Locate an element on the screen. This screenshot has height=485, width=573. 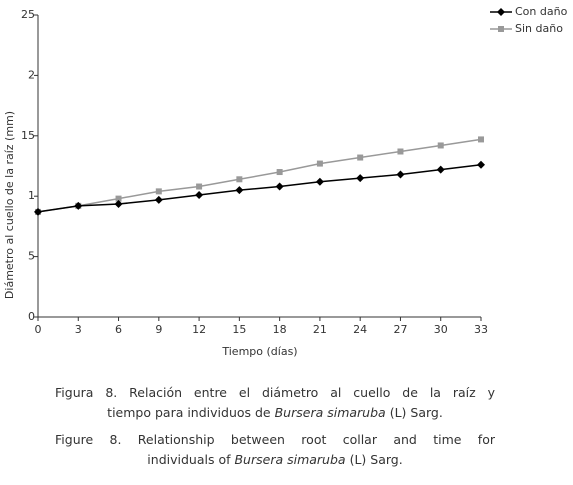
x-tick-label: 33 is located at coordinates (481, 329).